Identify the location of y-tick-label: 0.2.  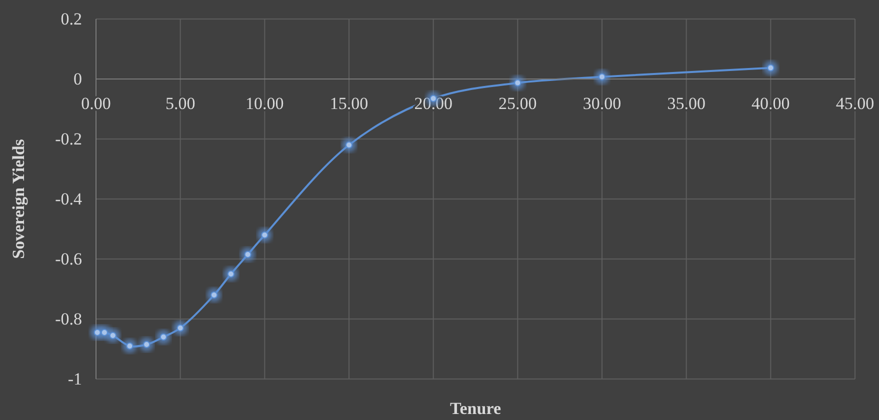
(71, 18).